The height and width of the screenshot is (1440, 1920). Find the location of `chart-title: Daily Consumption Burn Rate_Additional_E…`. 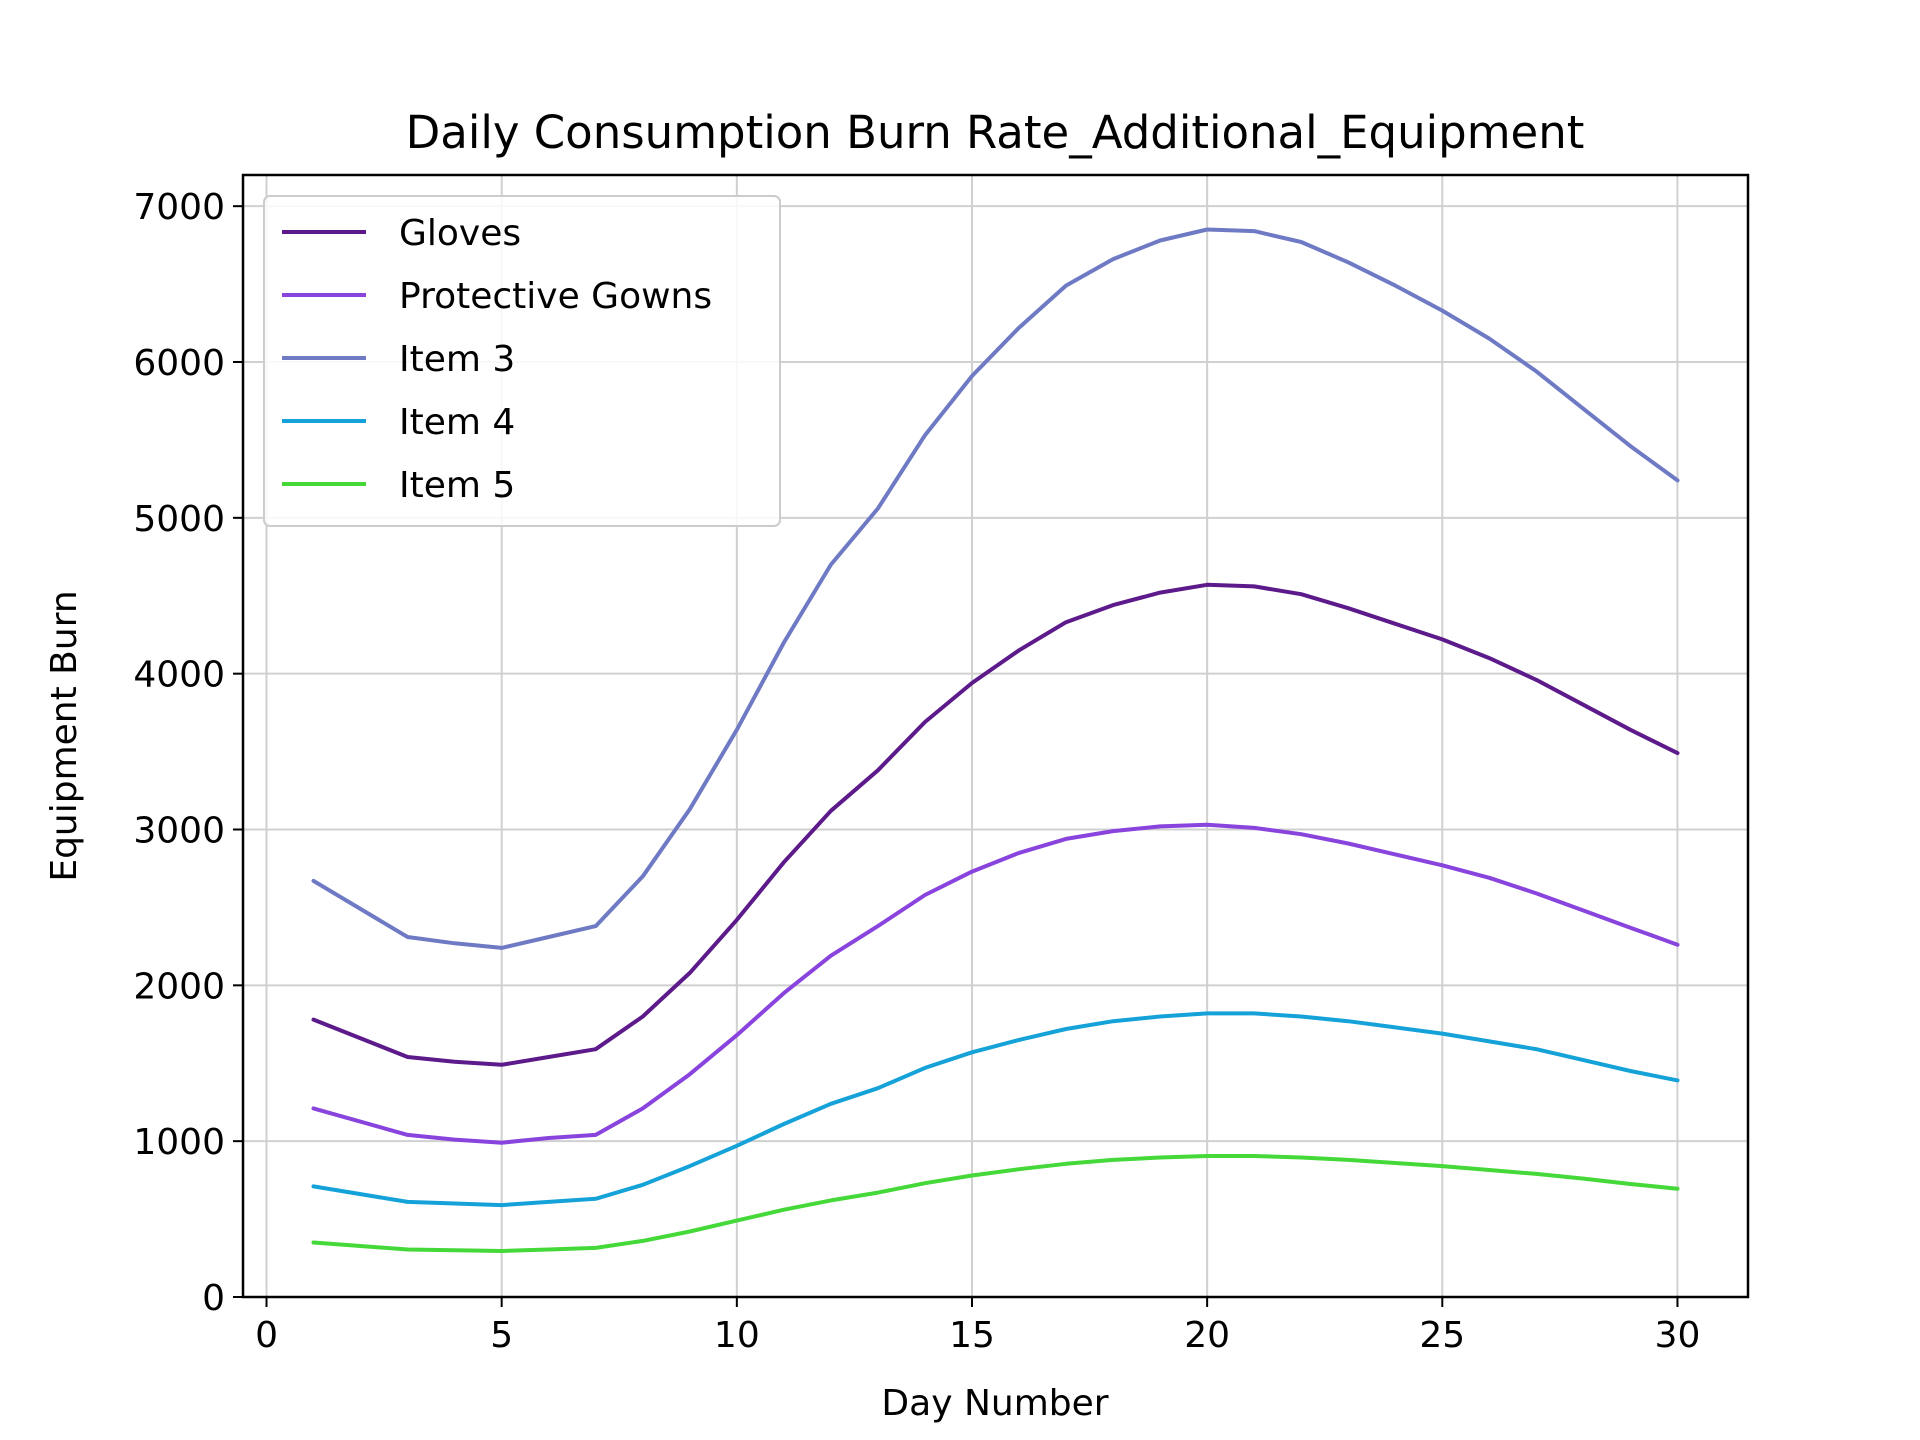

chart-title: Daily Consumption Burn Rate_Additional_E… is located at coordinates (995, 132).